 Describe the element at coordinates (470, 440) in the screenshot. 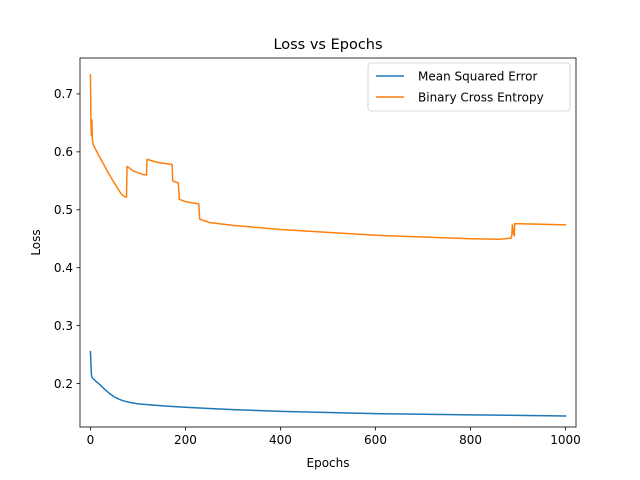

I see `x-tick-label: 800` at that location.